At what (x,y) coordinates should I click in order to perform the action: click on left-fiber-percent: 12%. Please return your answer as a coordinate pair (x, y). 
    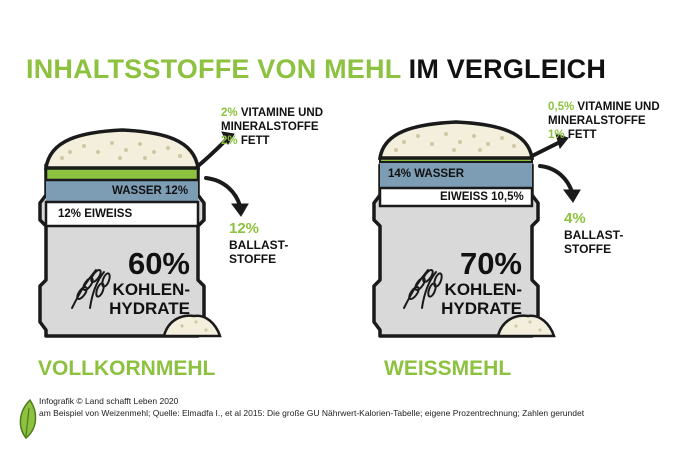
    Looking at the image, I should click on (244, 228).